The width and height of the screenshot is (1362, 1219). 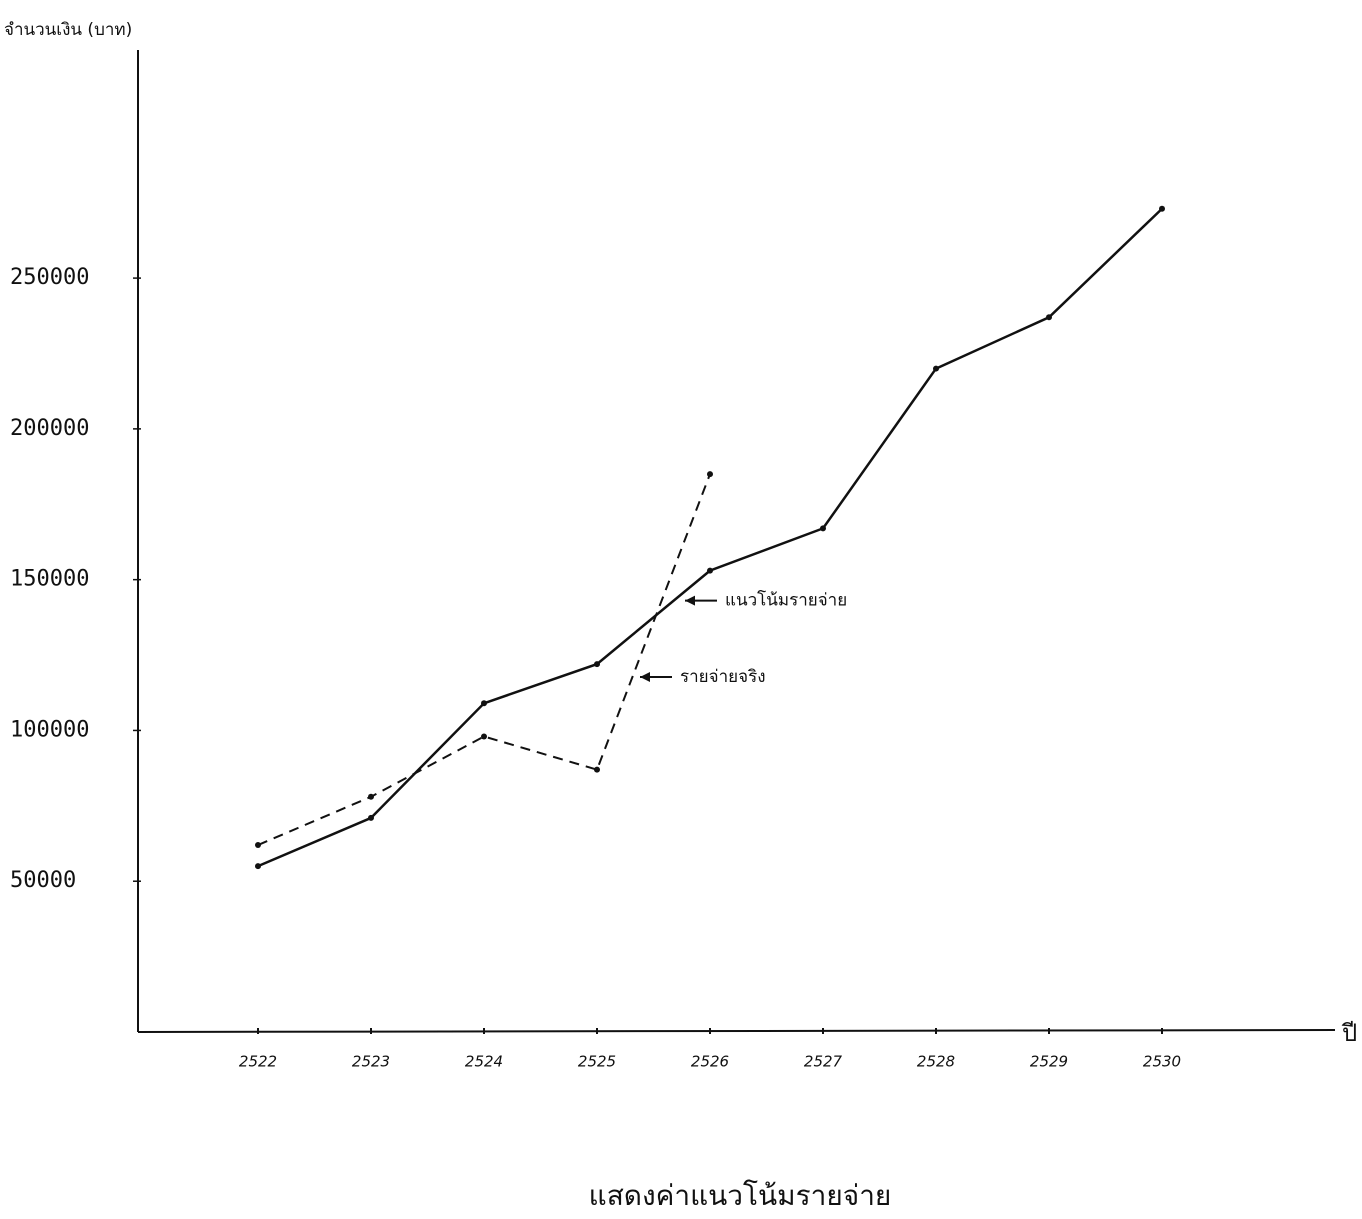 I want to click on x-tick-label: 2527, so click(x=823, y=1062).